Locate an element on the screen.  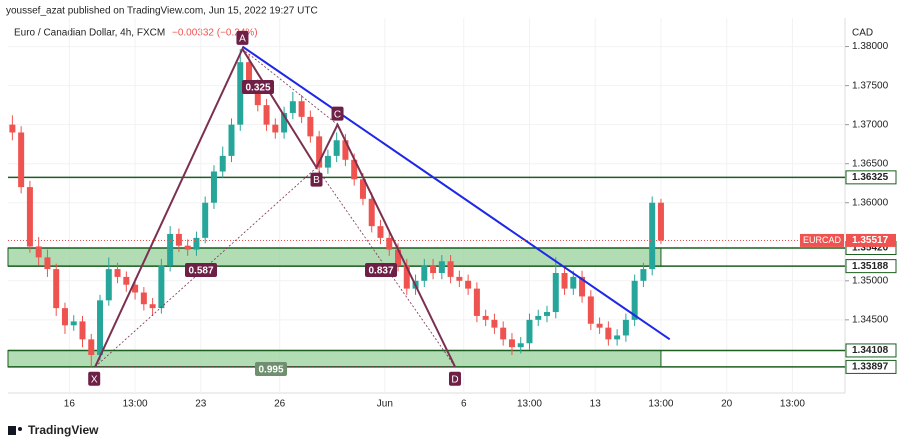
currency: CAD is located at coordinates (862, 33).